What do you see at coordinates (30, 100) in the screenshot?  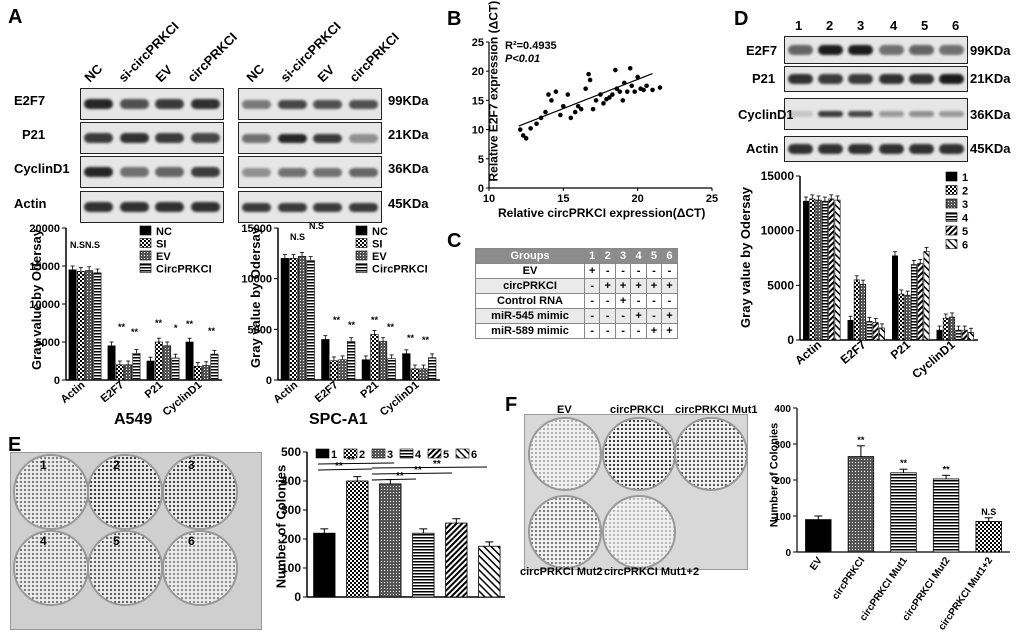 I see `protein-label-e2f7: E2F7` at bounding box center [30, 100].